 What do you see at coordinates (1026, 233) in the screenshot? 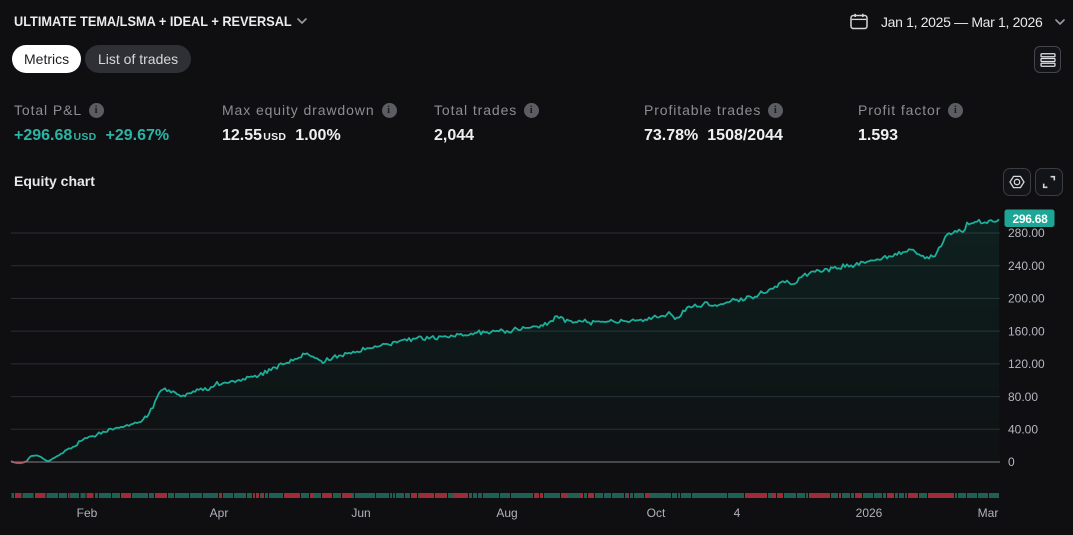
I see `svg-text: 280.00` at bounding box center [1026, 233].